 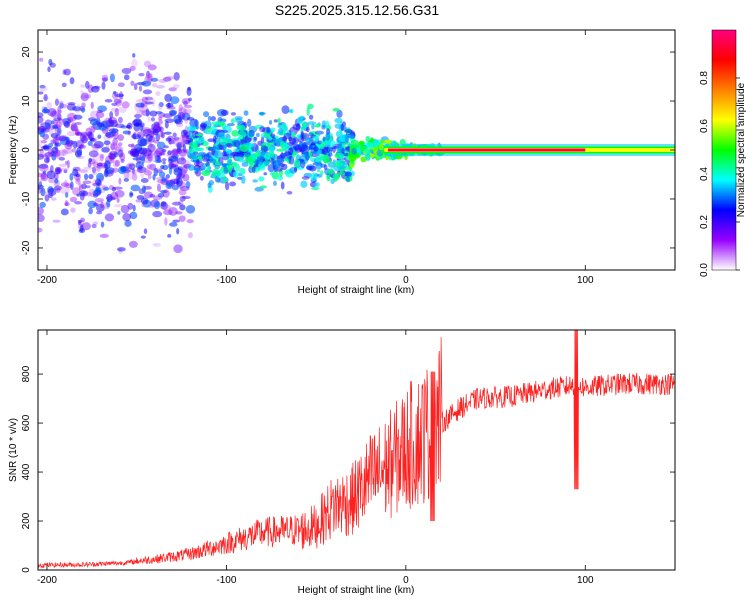 What do you see at coordinates (13, 150) in the screenshot?
I see `spectrogram-y-label: Frequency (Hz)` at bounding box center [13, 150].